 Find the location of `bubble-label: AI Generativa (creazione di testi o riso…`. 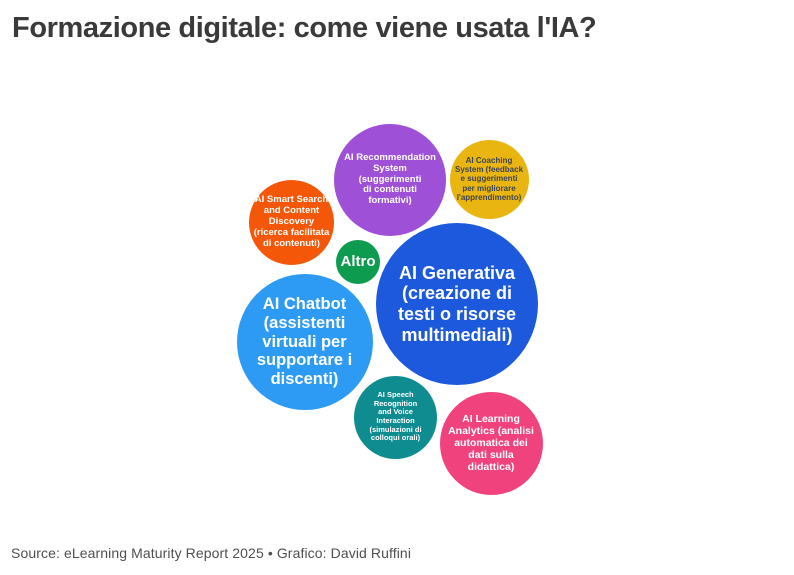

bubble-label: AI Generativa (creazione di testi o riso… is located at coordinates (457, 303).